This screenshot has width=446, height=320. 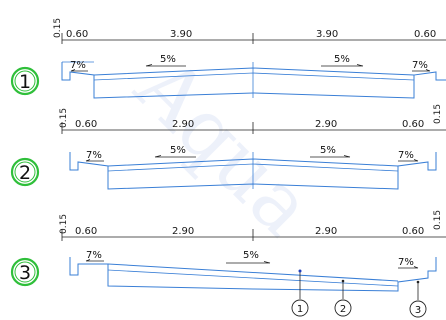 I want to click on slope-center: 5%, so click(x=251, y=255).